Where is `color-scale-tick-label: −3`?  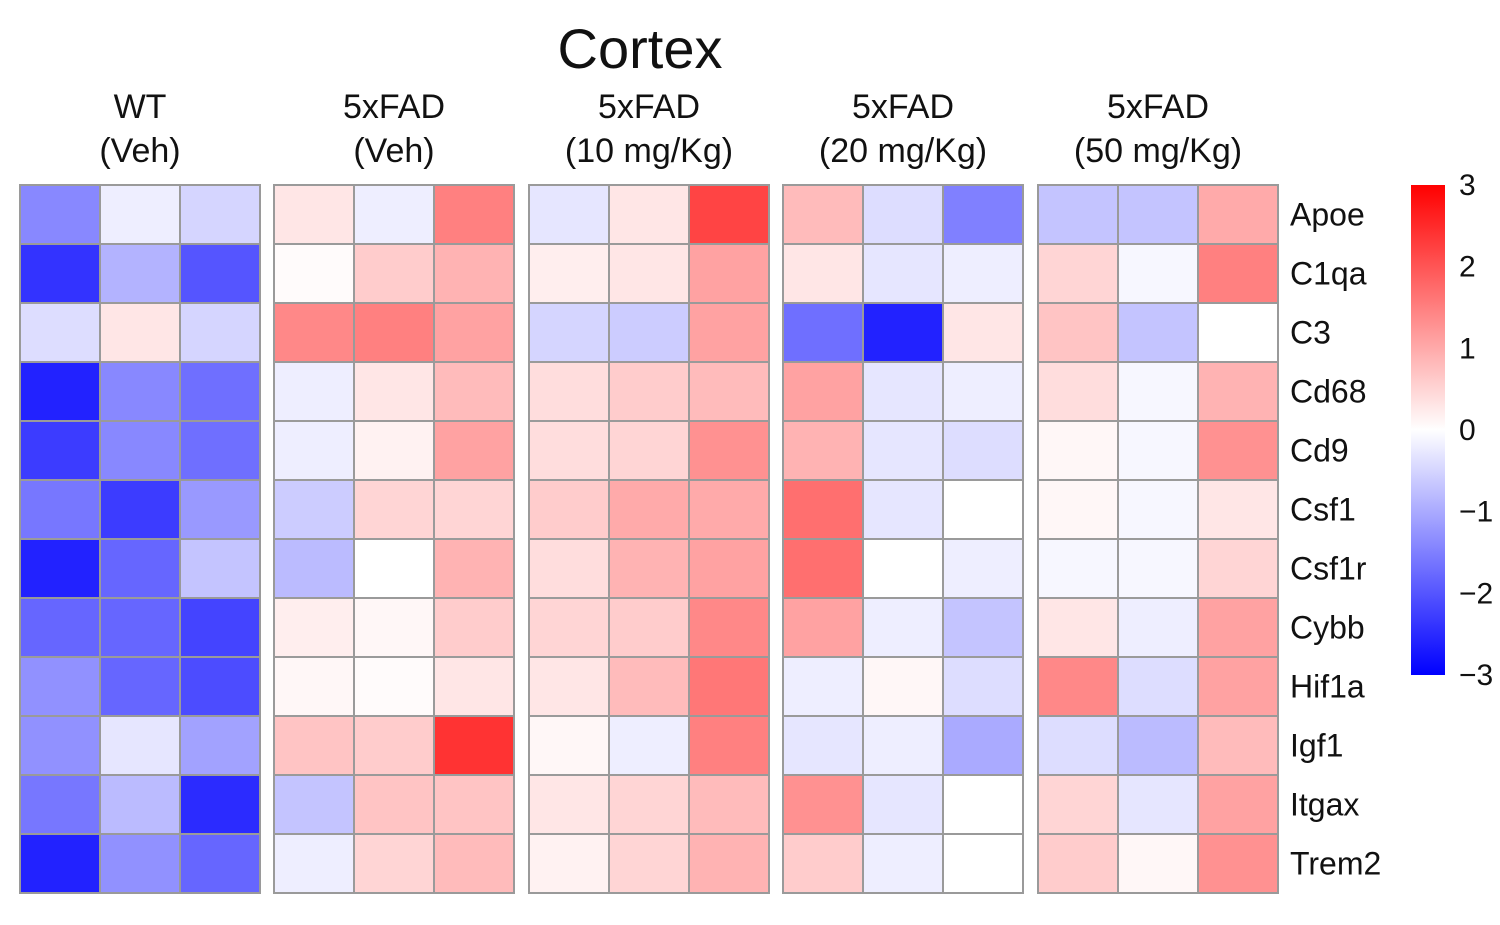
color-scale-tick-label: −3 is located at coordinates (1476, 675).